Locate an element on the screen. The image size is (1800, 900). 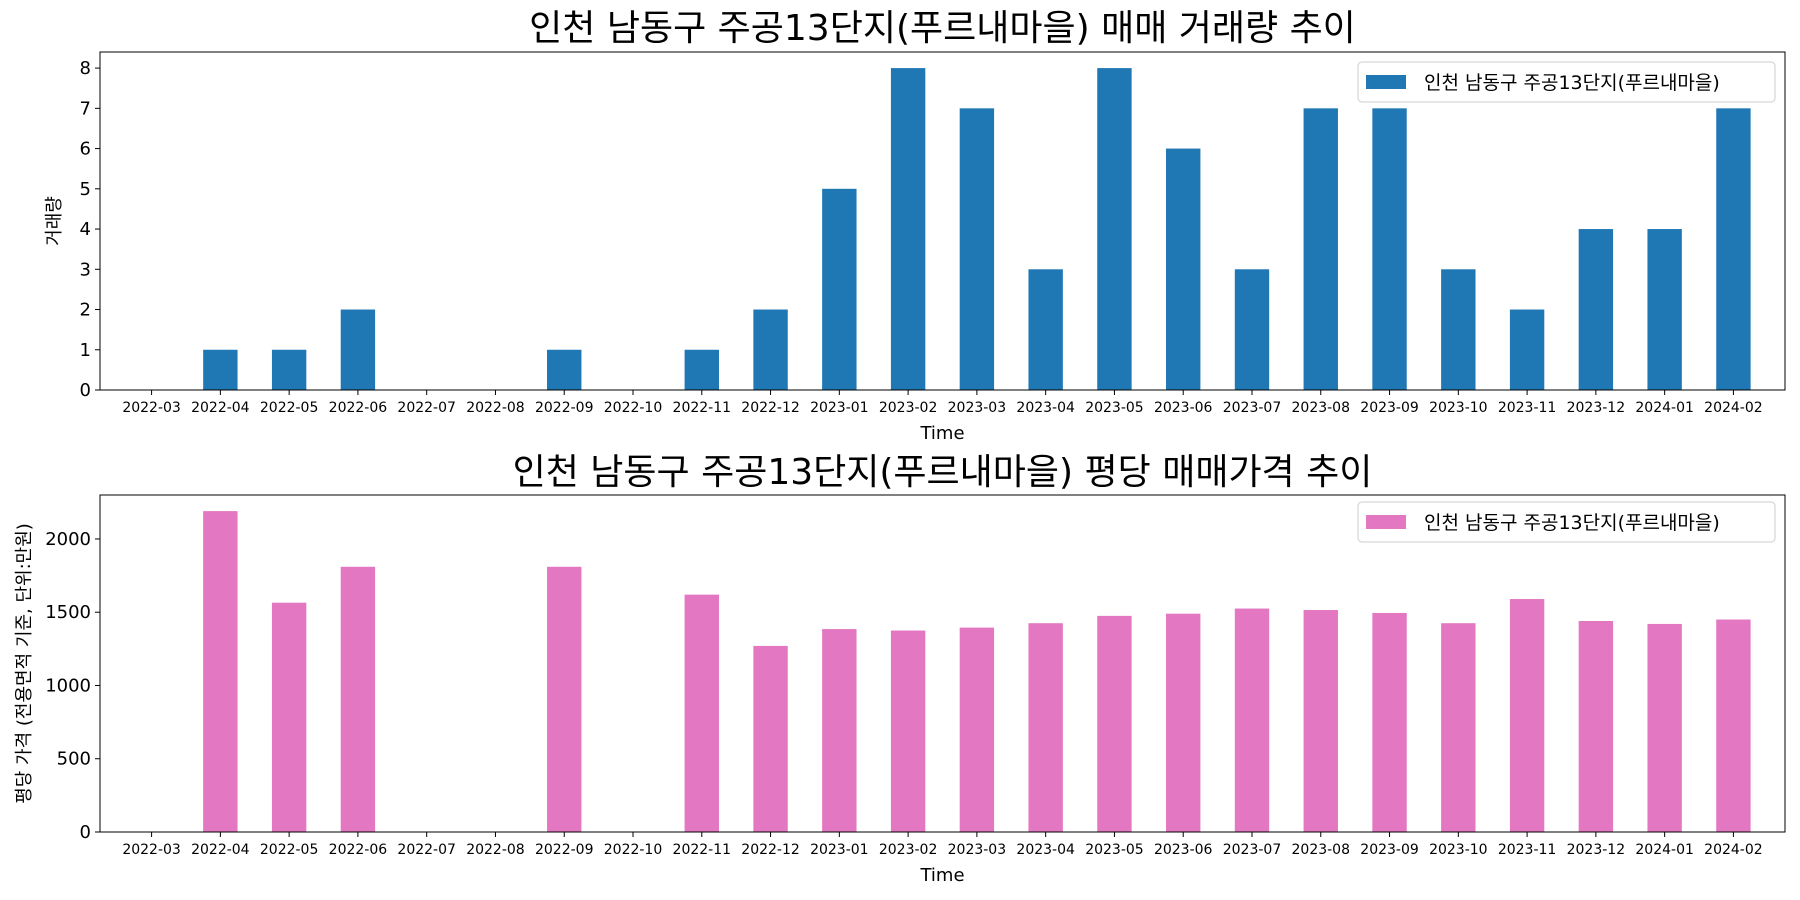
legend-swatch is located at coordinates (1386, 82).